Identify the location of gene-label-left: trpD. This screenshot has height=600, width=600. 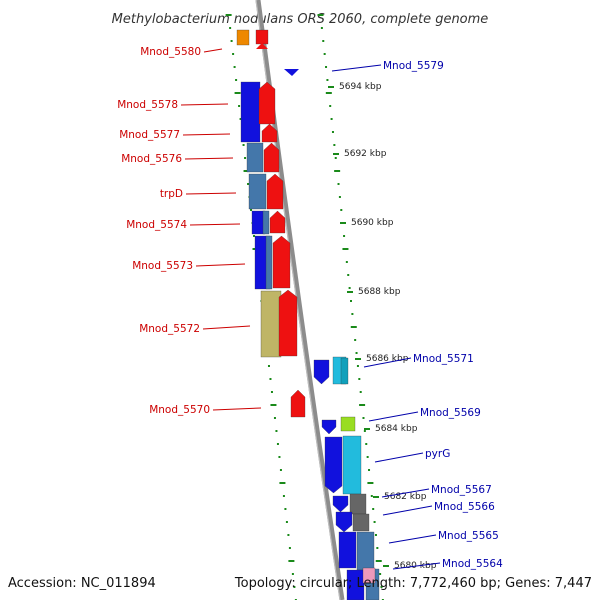
(171, 194).